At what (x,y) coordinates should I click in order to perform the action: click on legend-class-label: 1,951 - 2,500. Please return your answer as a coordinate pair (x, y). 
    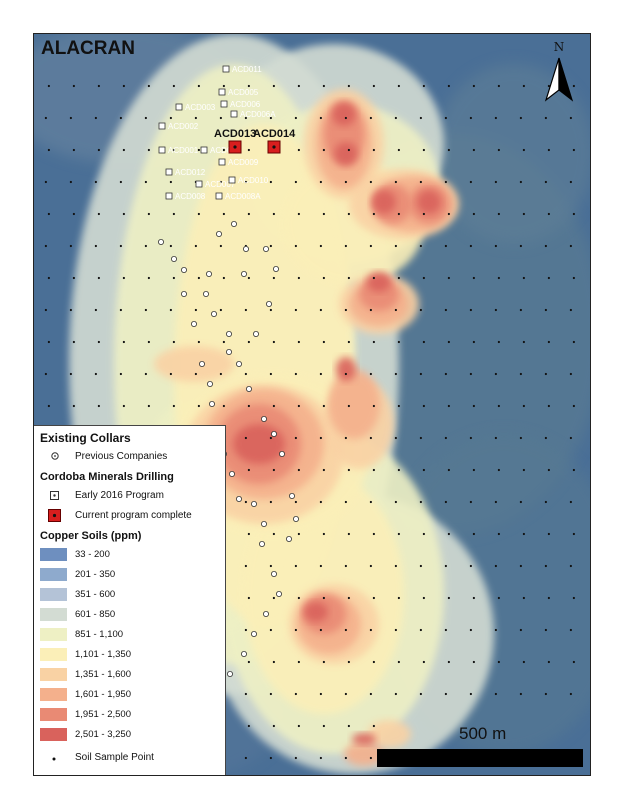
    Looking at the image, I should click on (103, 714).